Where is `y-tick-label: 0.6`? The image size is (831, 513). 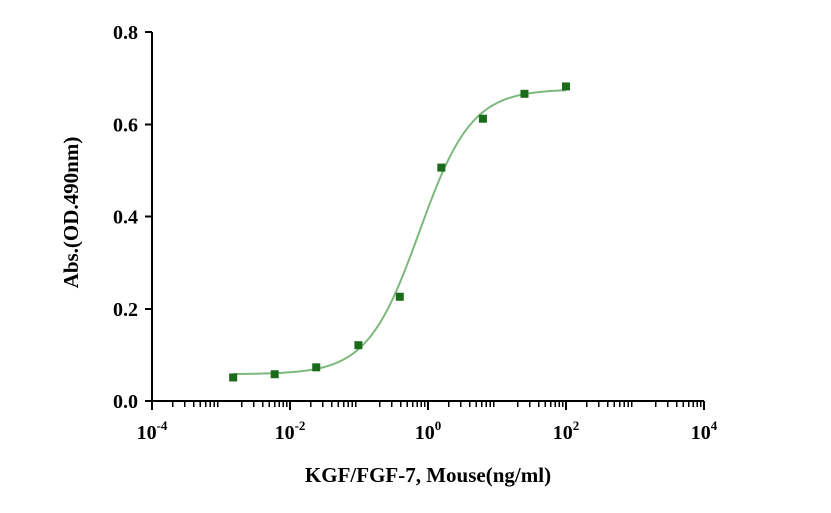 y-tick-label: 0.6 is located at coordinates (125, 125).